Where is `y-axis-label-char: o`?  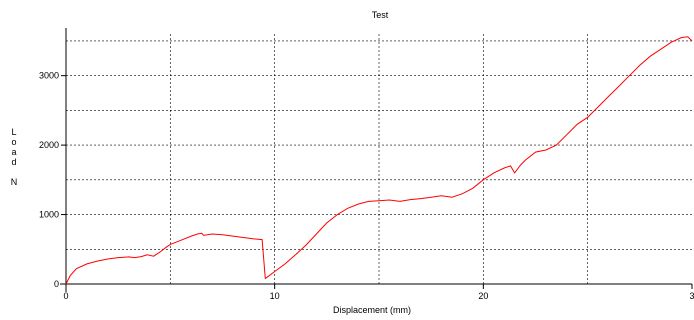
y-axis-label-char: o is located at coordinates (13, 142).